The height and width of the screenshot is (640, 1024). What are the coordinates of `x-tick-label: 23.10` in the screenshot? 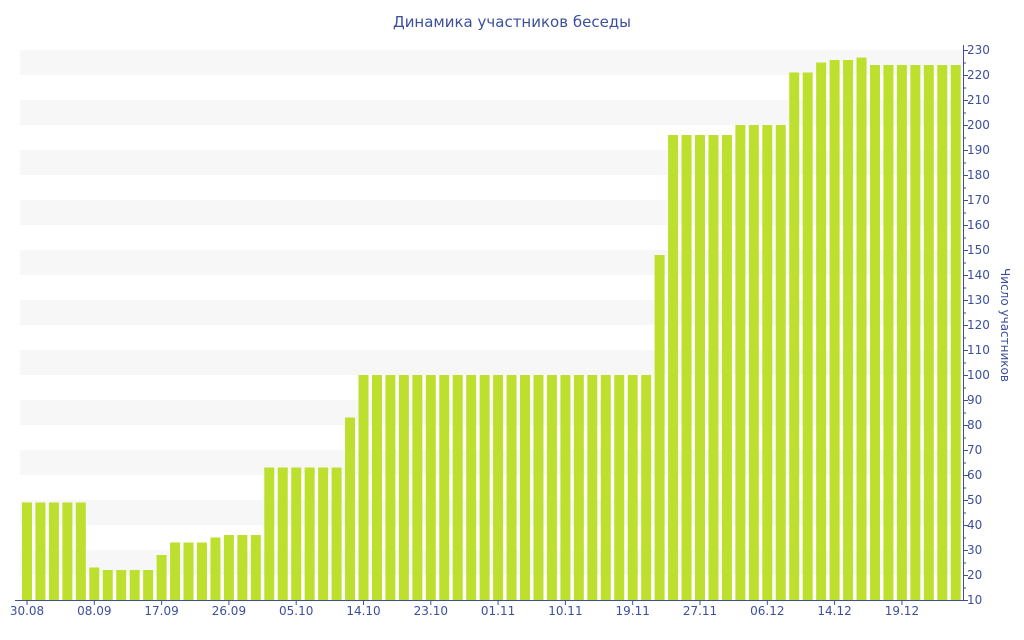 It's located at (431, 611).